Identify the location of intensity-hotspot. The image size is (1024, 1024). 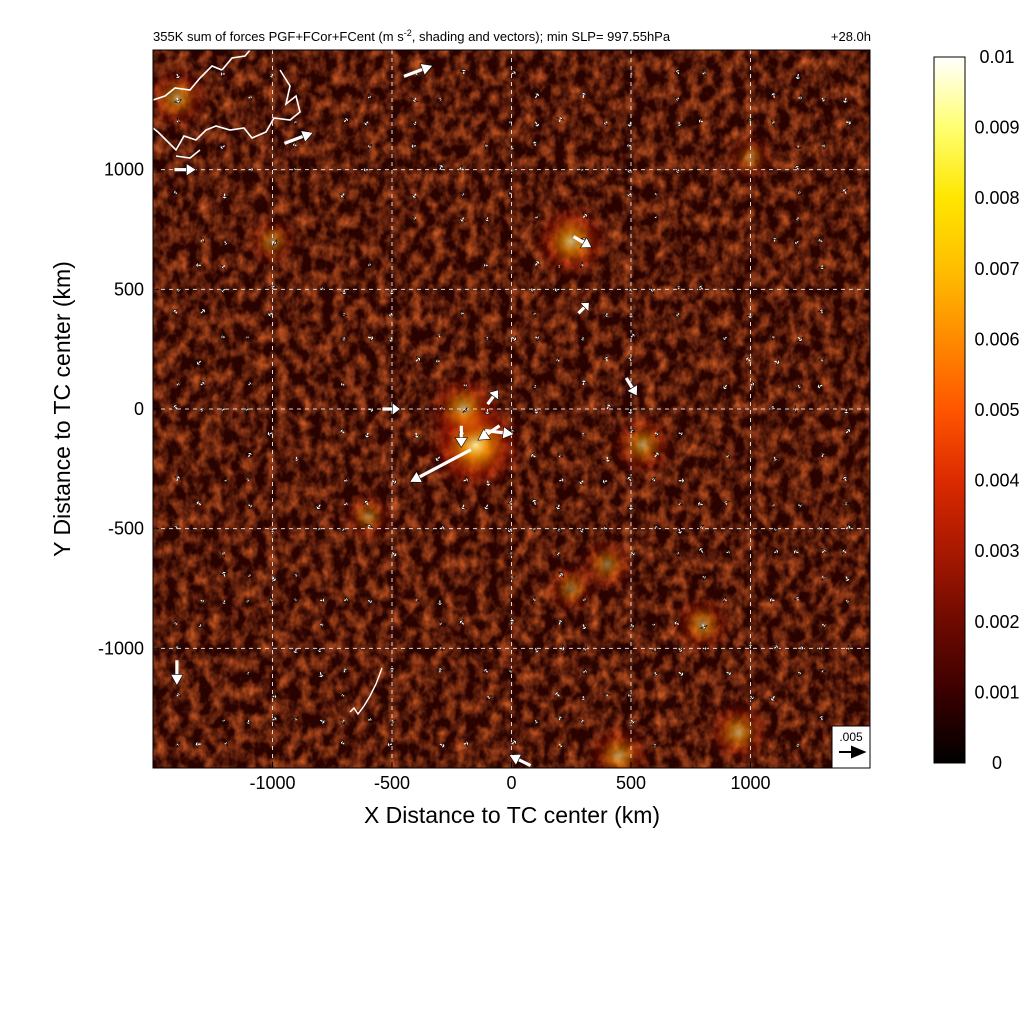
(738, 732).